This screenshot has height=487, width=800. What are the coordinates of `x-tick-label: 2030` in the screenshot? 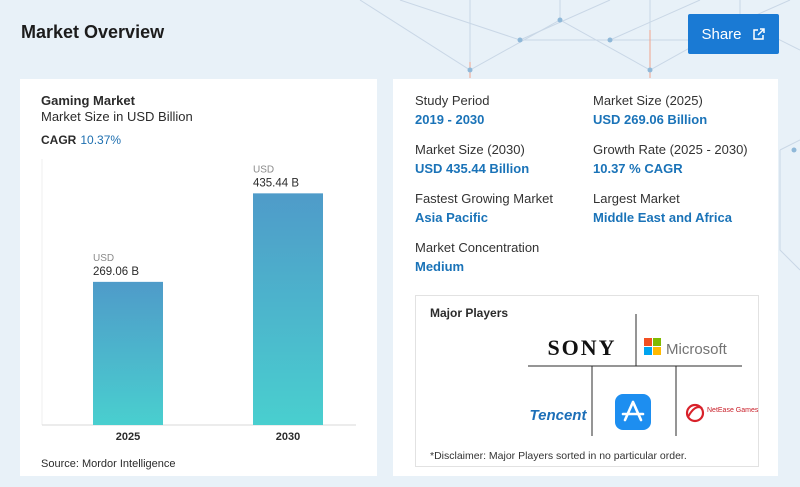 It's located at (288, 437).